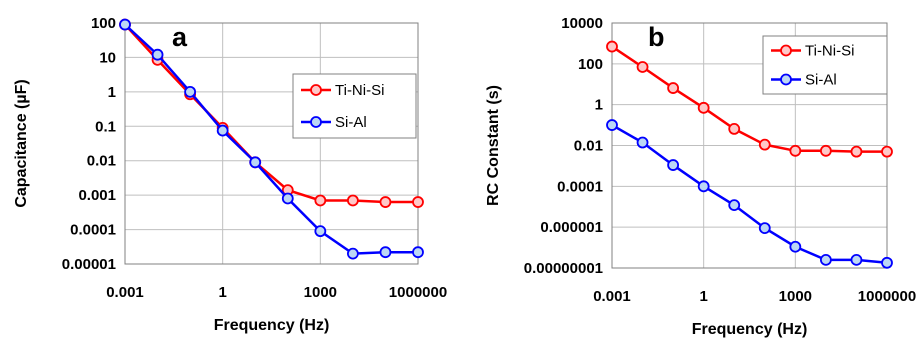 This screenshot has width=921, height=340. Describe the element at coordinates (563, 268) in the screenshot. I see `y-tick-label: 0.00000001` at that location.